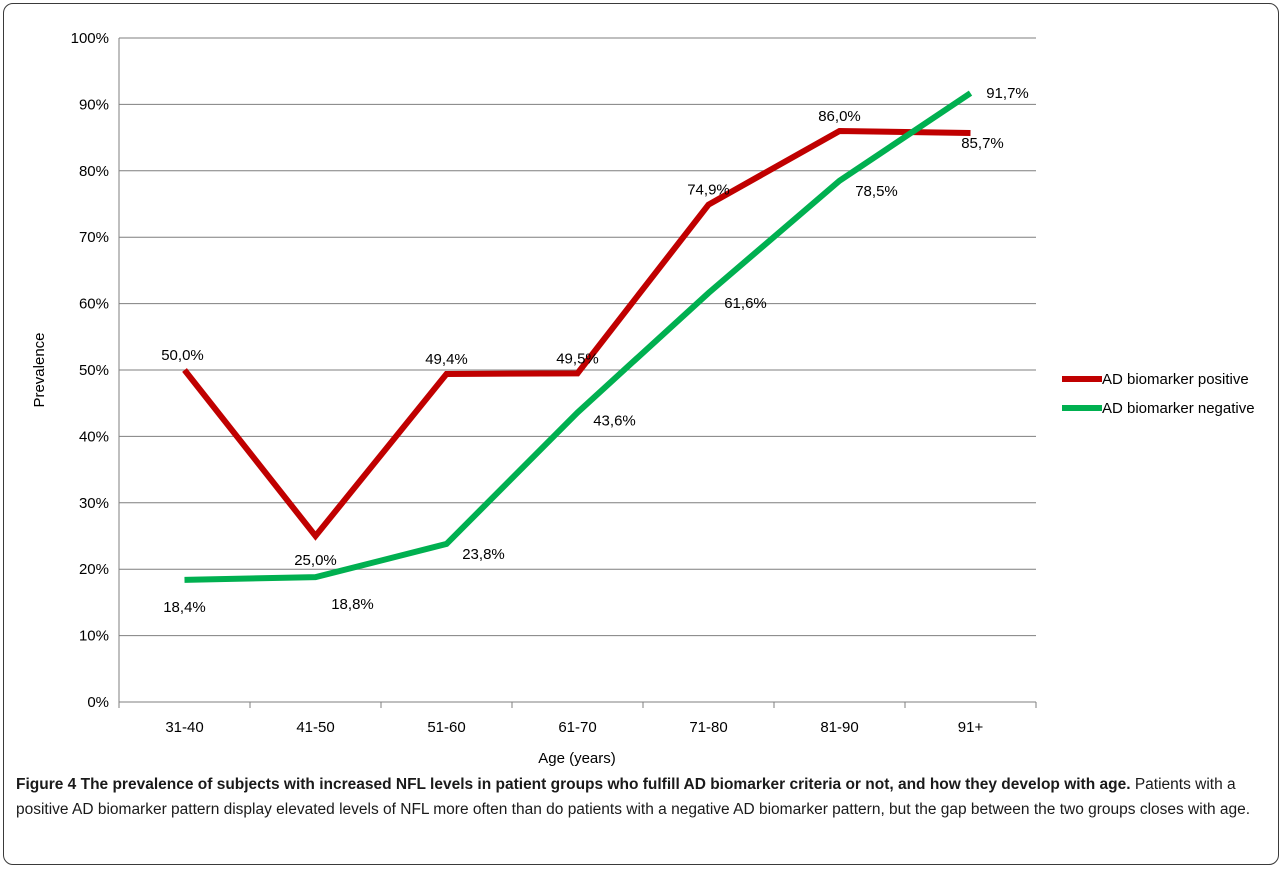 The image size is (1284, 870). Describe the element at coordinates (745, 303) in the screenshot. I see `data-label: 61,6%` at that location.